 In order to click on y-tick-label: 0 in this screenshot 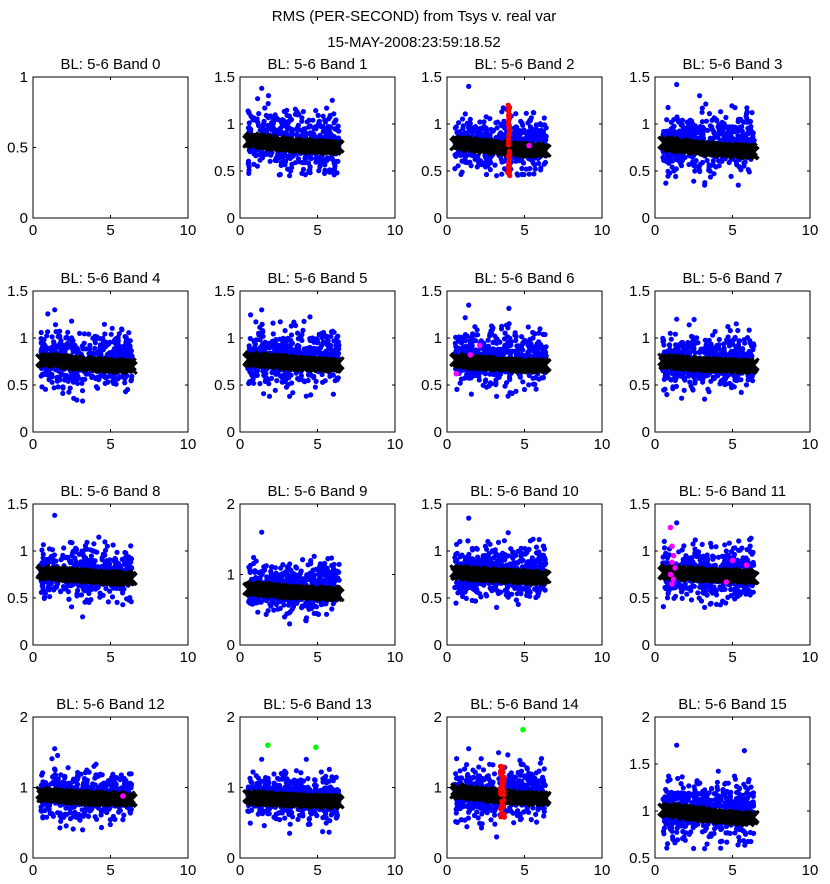, I will do `click(24, 432)`.